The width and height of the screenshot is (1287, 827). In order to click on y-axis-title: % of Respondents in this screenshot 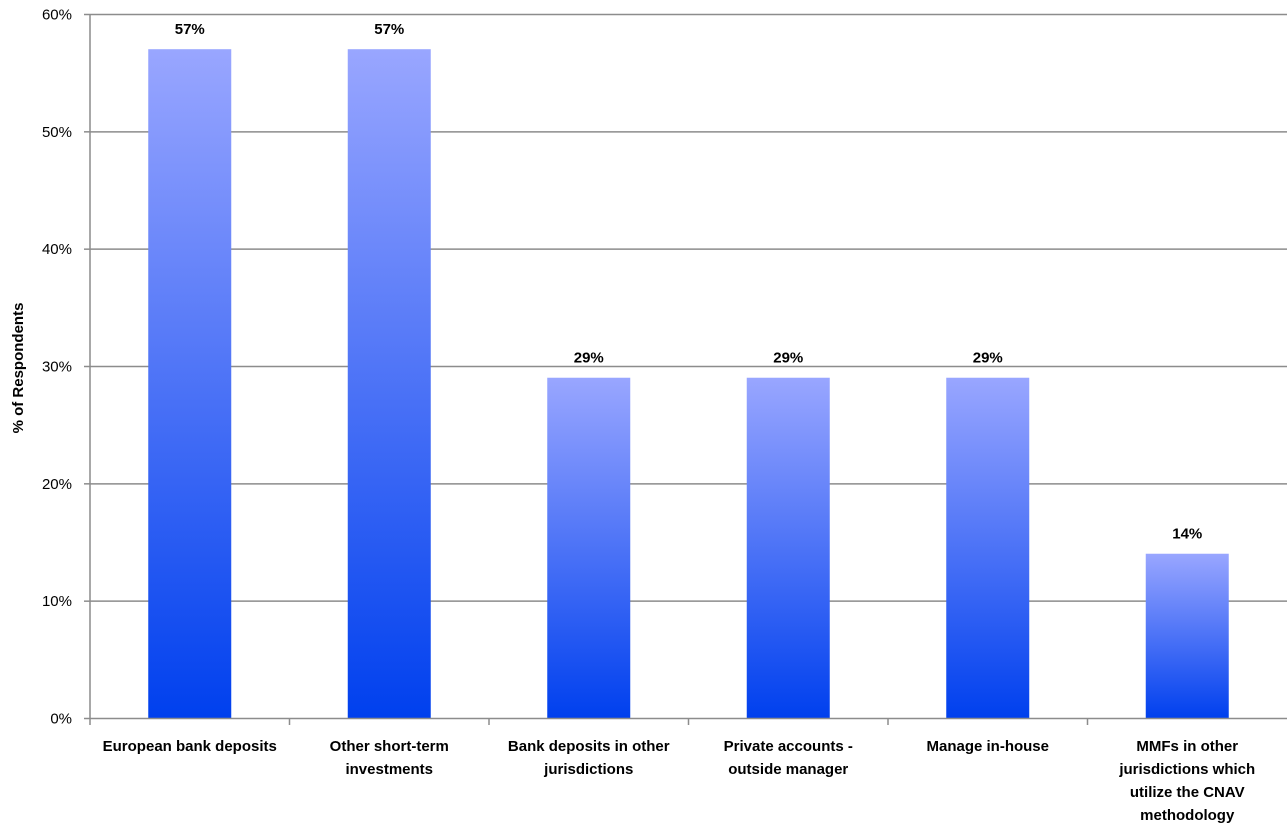, I will do `click(18, 368)`.